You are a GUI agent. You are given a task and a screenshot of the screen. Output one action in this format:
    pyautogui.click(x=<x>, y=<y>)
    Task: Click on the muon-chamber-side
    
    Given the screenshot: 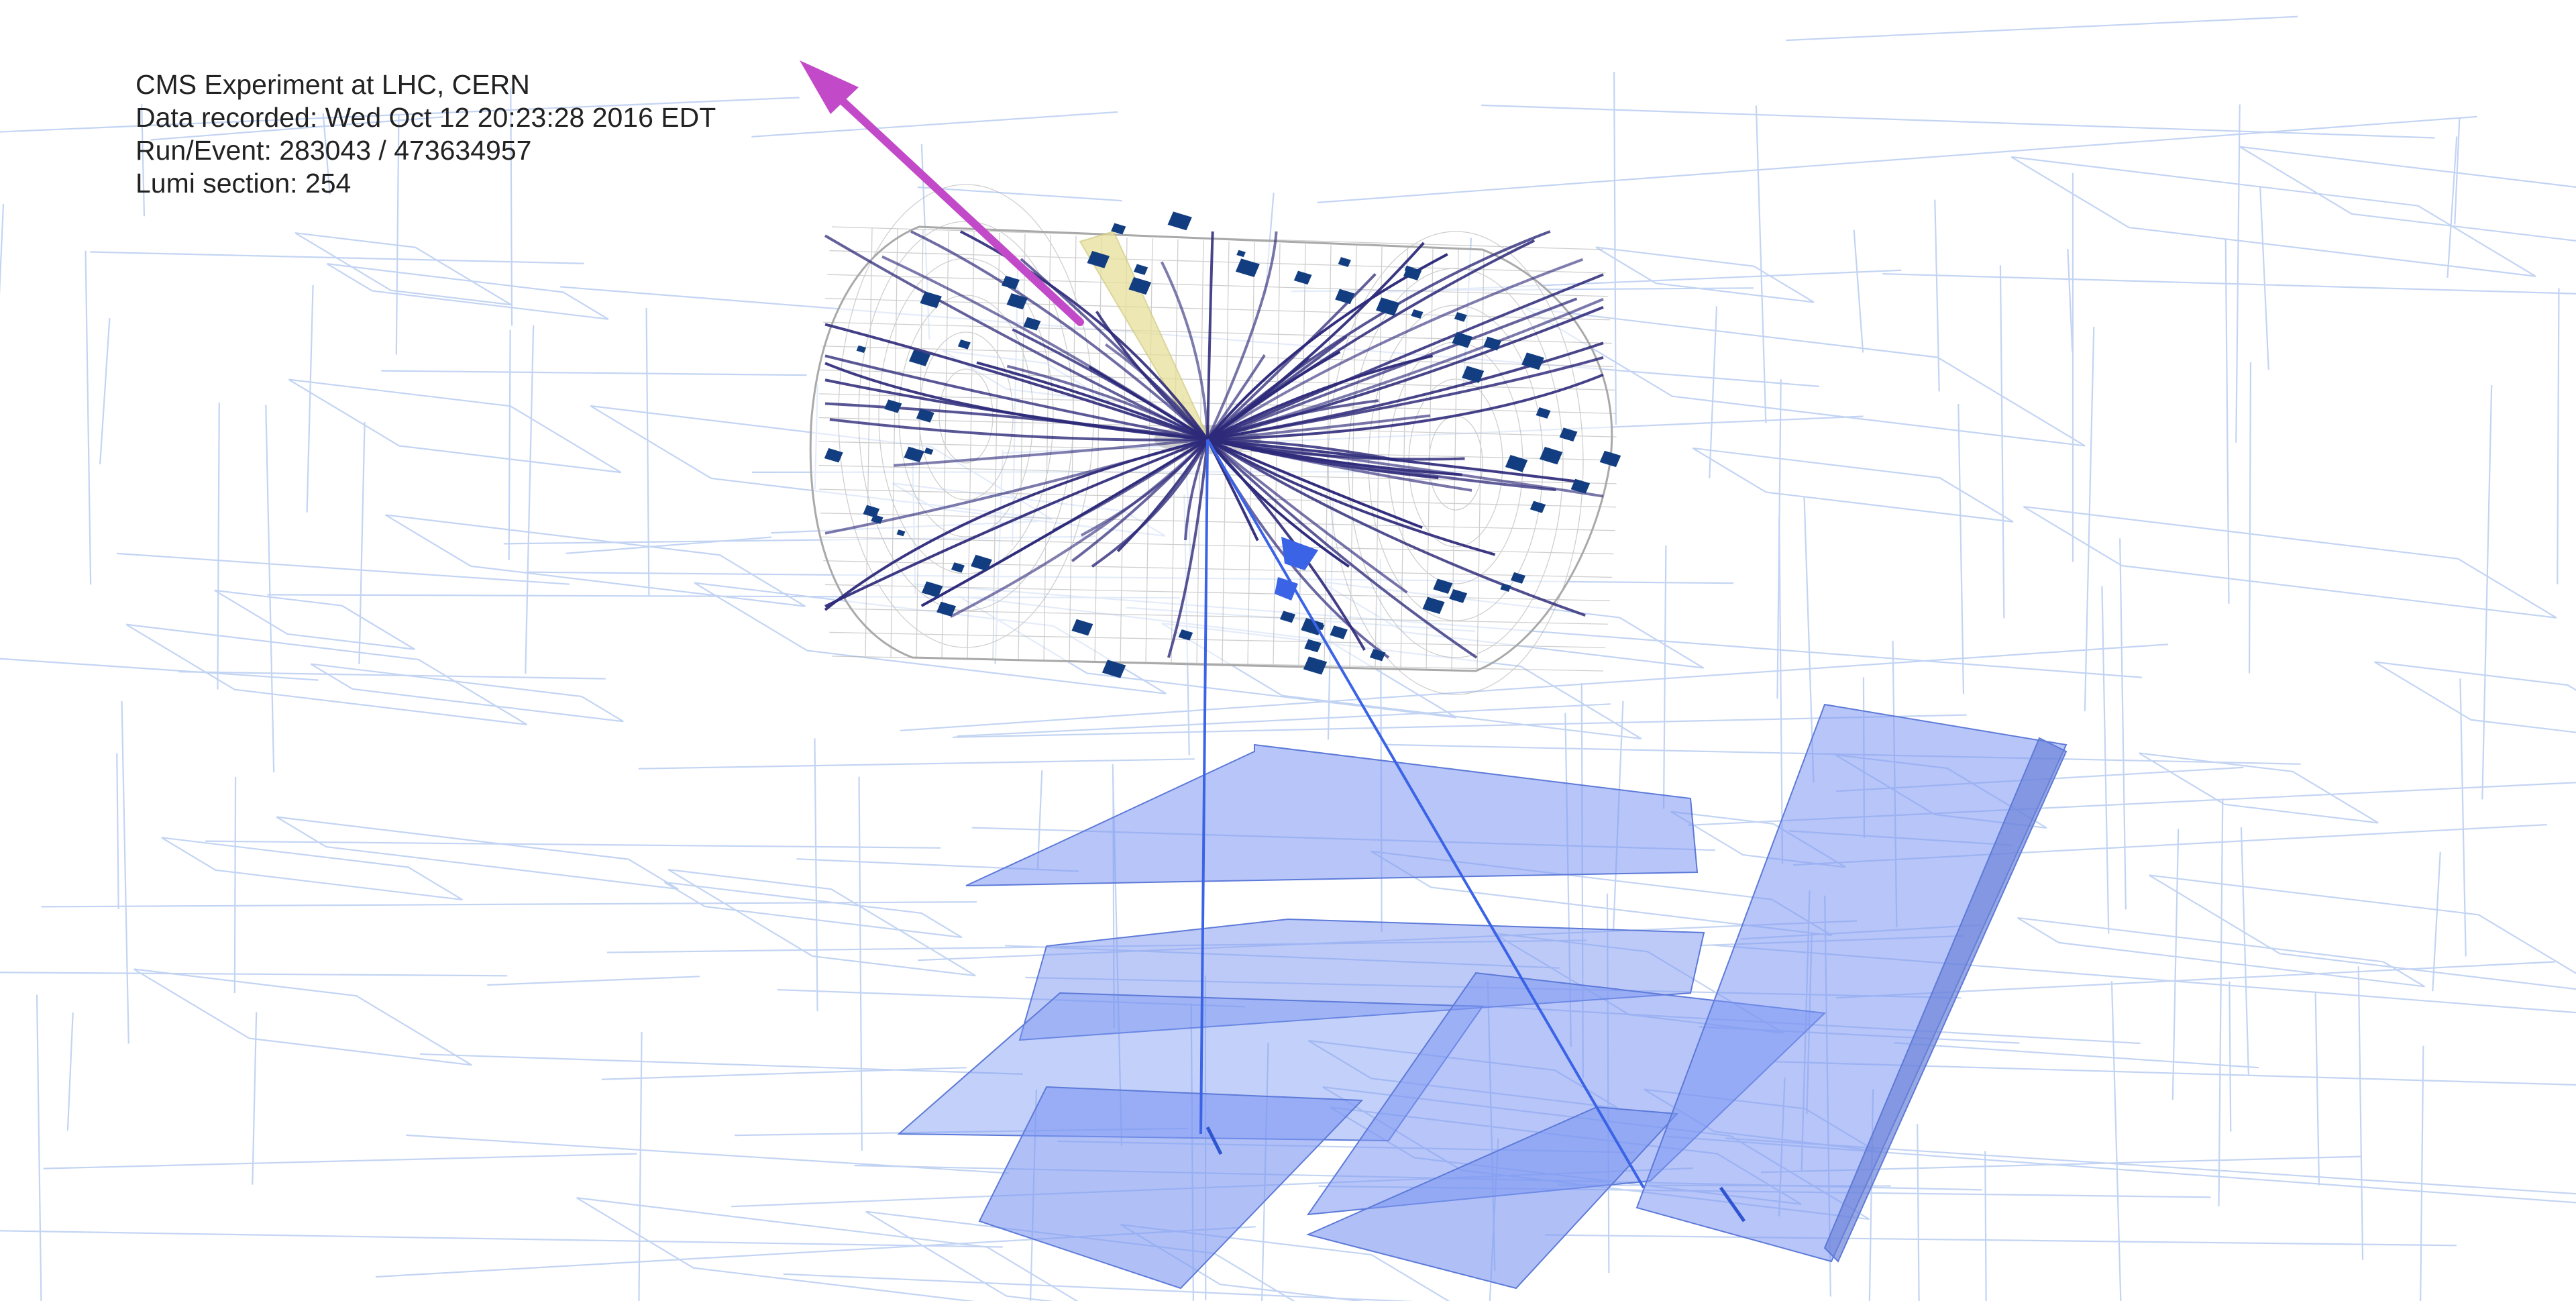 What is the action you would take?
    pyautogui.click(x=1945, y=1000)
    